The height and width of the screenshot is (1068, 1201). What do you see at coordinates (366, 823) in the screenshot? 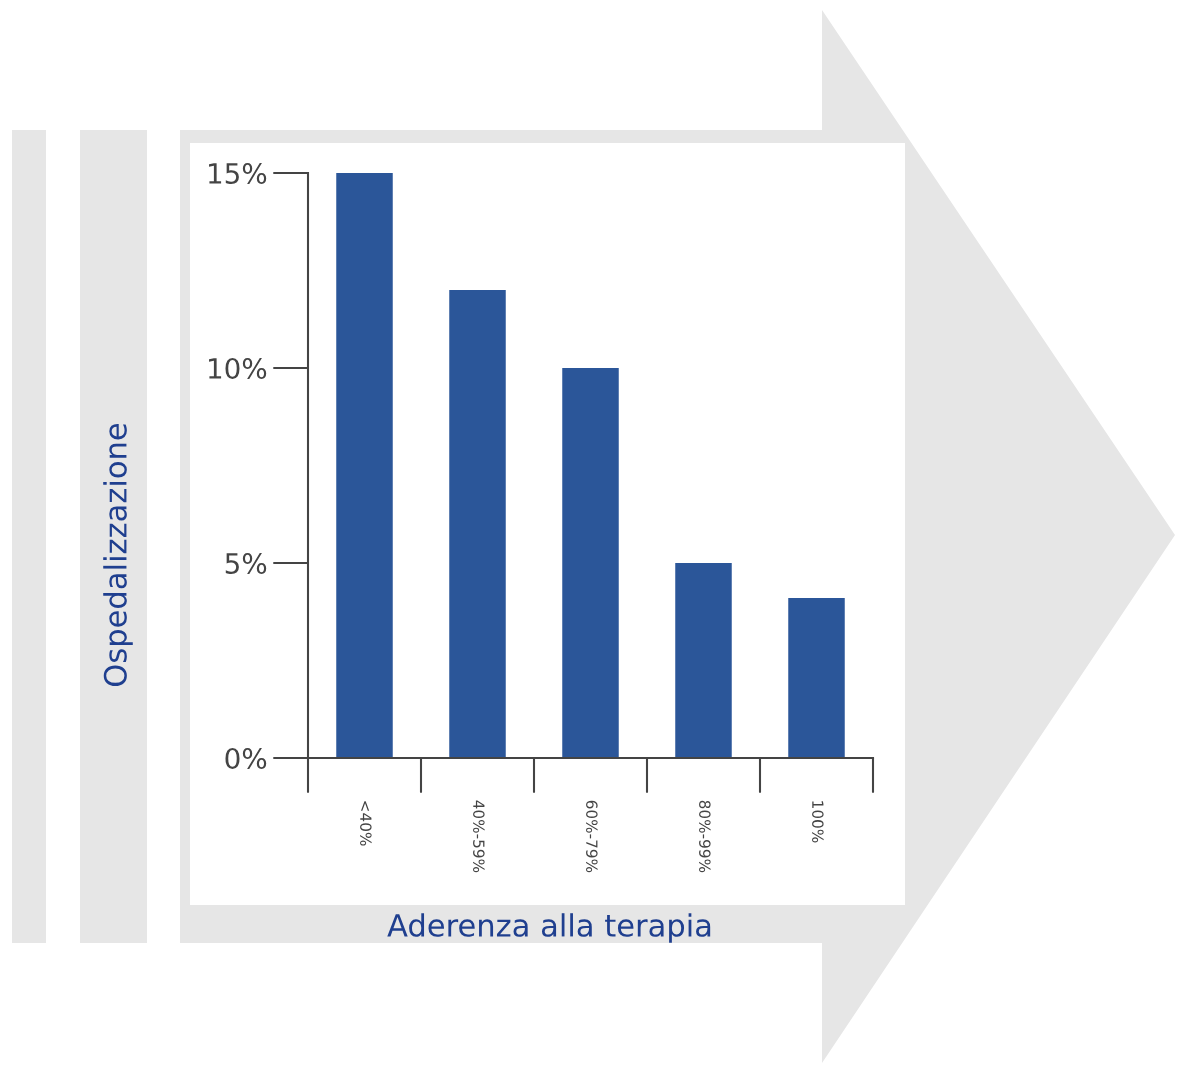
I see `x-tick-label: <40%` at bounding box center [366, 823].